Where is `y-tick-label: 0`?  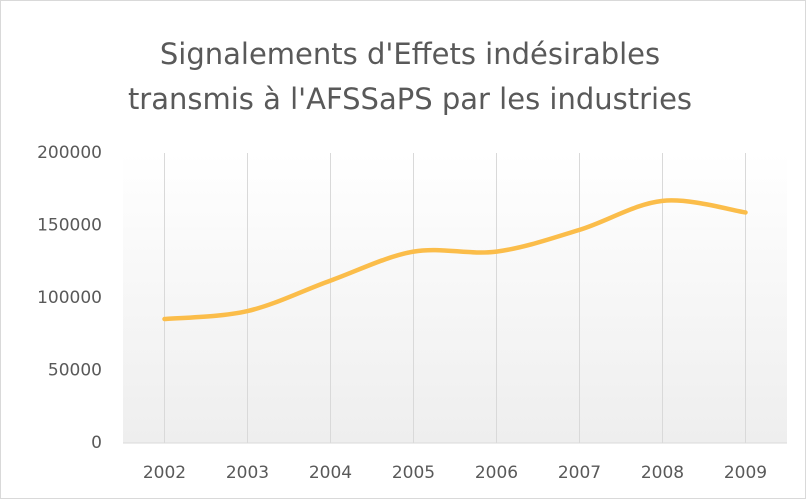 y-tick-label: 0 is located at coordinates (96, 443).